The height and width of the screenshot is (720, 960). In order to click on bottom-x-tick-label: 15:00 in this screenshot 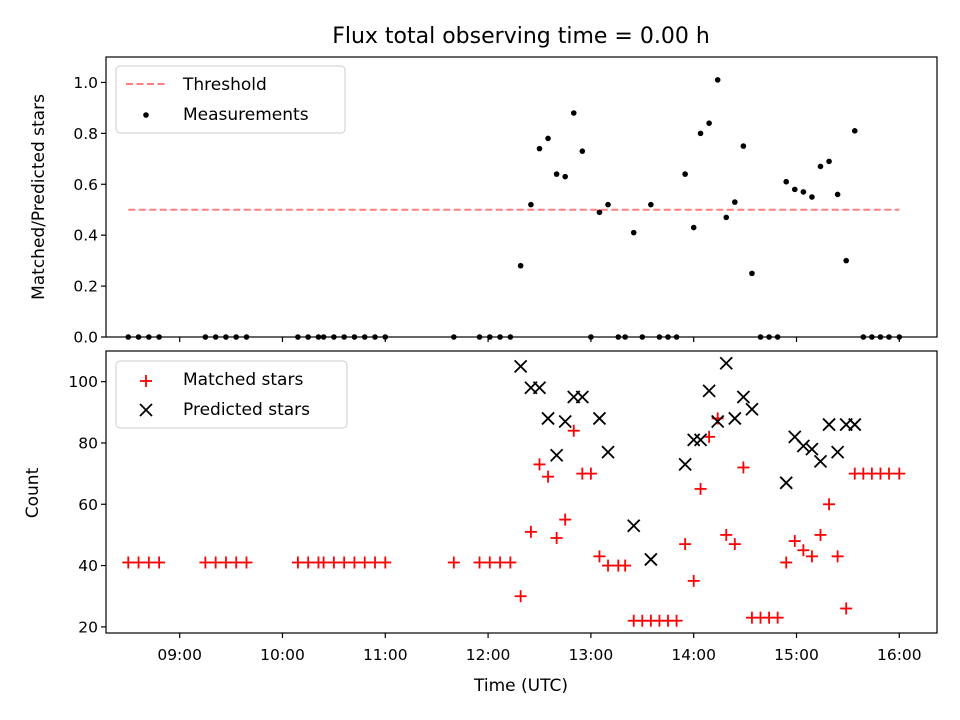, I will do `click(796, 655)`.